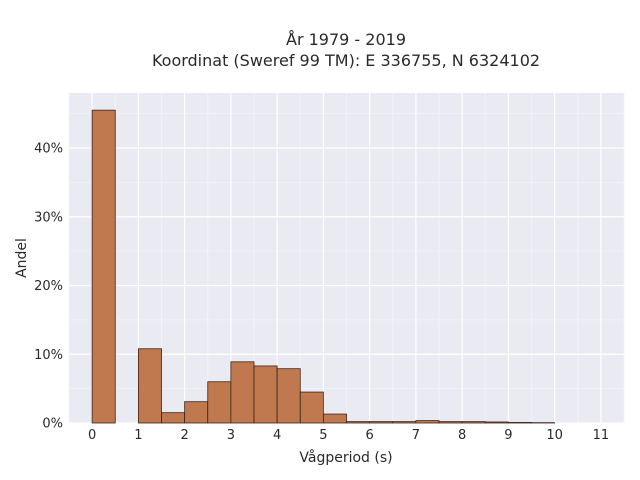  Describe the element at coordinates (462, 435) in the screenshot. I see `x-tick-label: 8` at that location.